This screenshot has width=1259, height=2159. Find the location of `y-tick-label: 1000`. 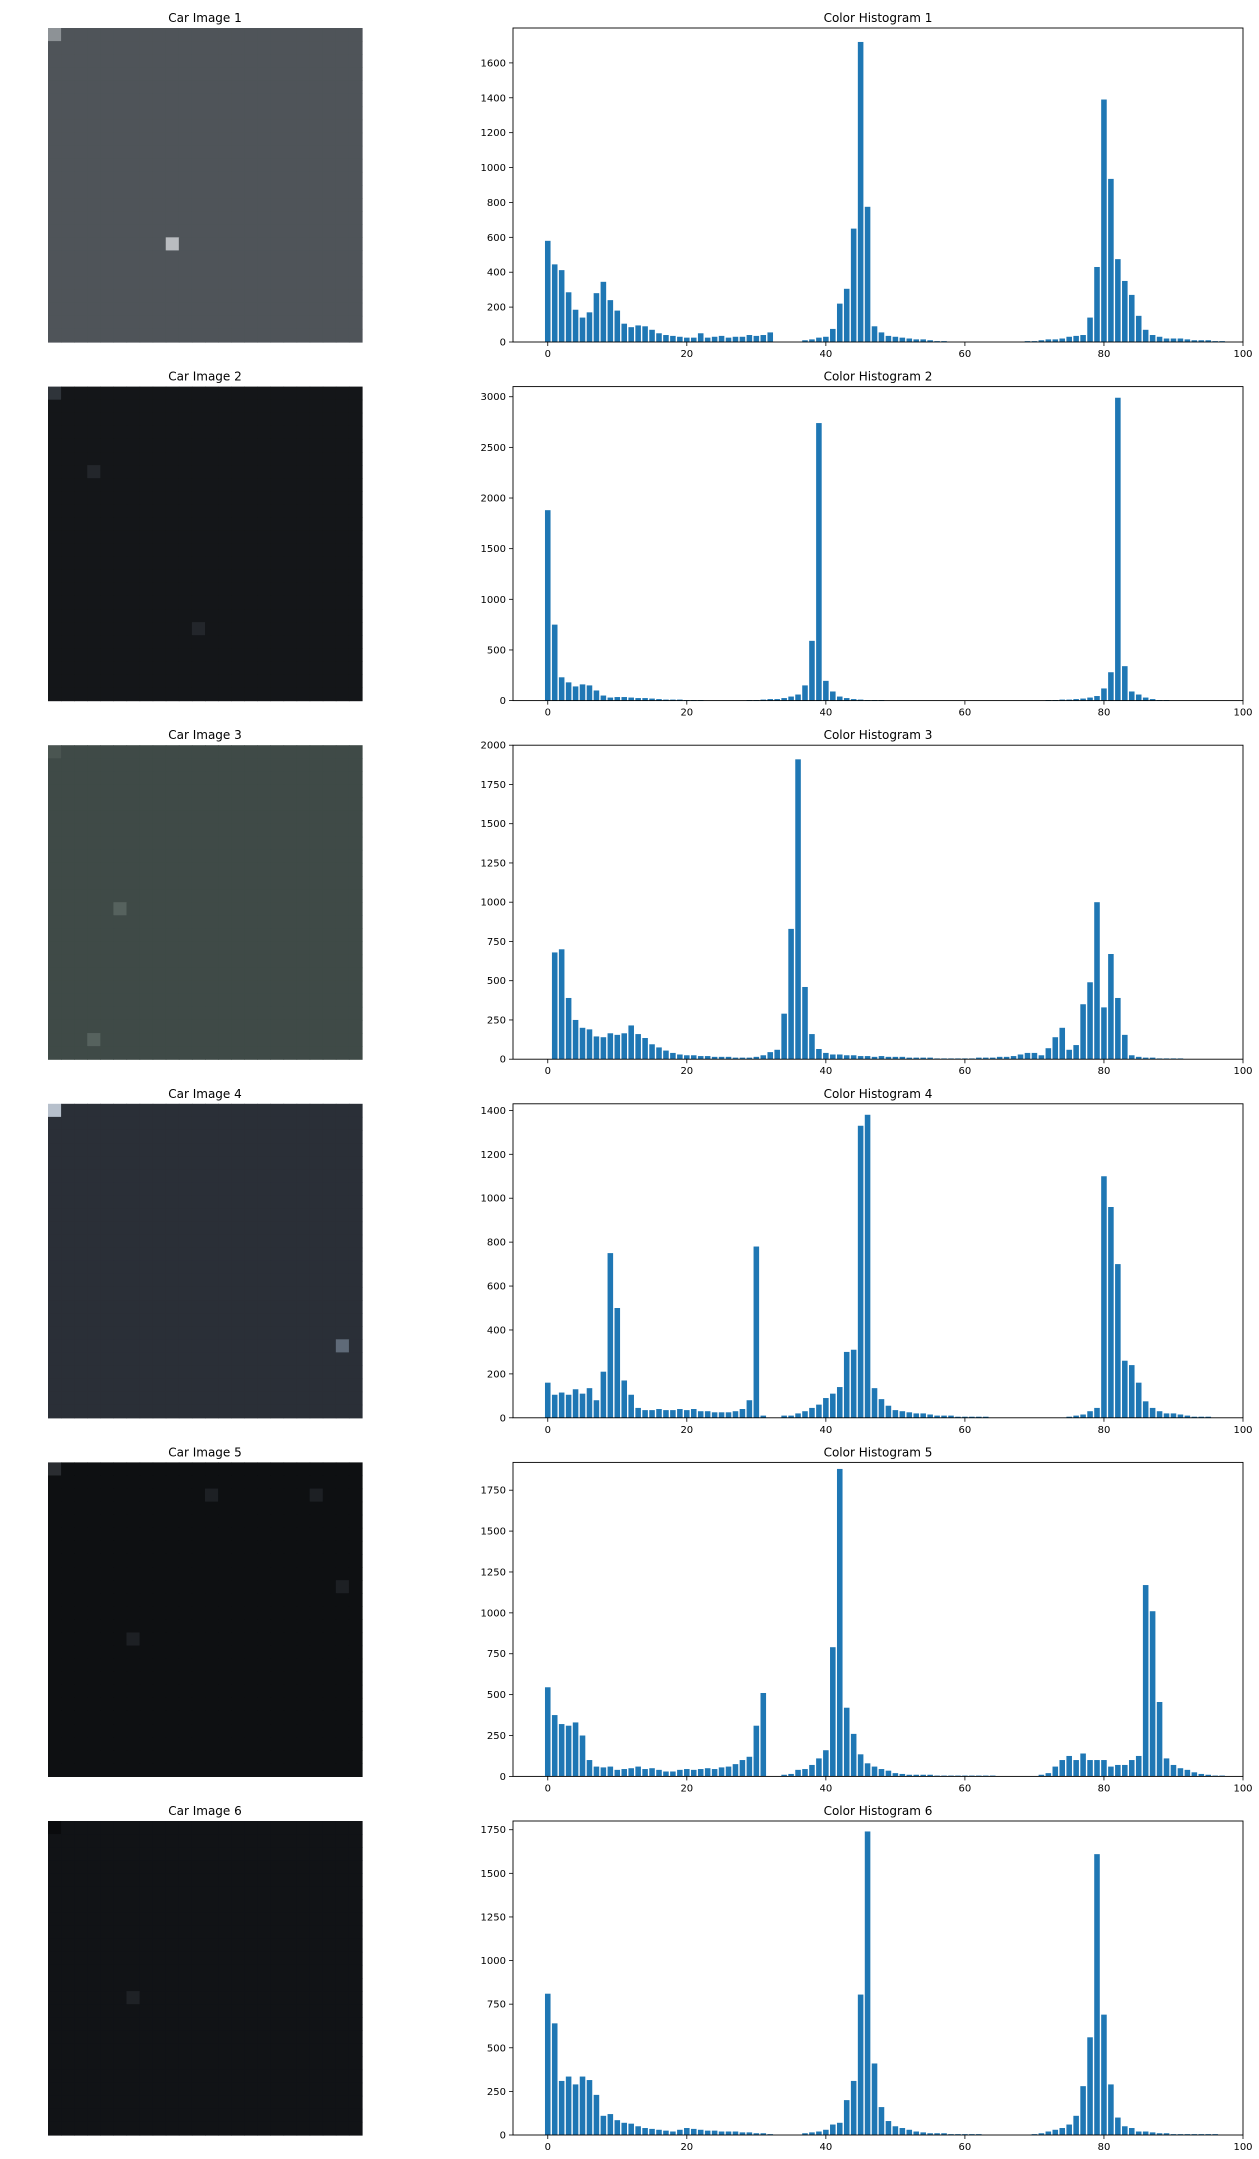

y-tick-label: 1000 is located at coordinates (493, 1613).